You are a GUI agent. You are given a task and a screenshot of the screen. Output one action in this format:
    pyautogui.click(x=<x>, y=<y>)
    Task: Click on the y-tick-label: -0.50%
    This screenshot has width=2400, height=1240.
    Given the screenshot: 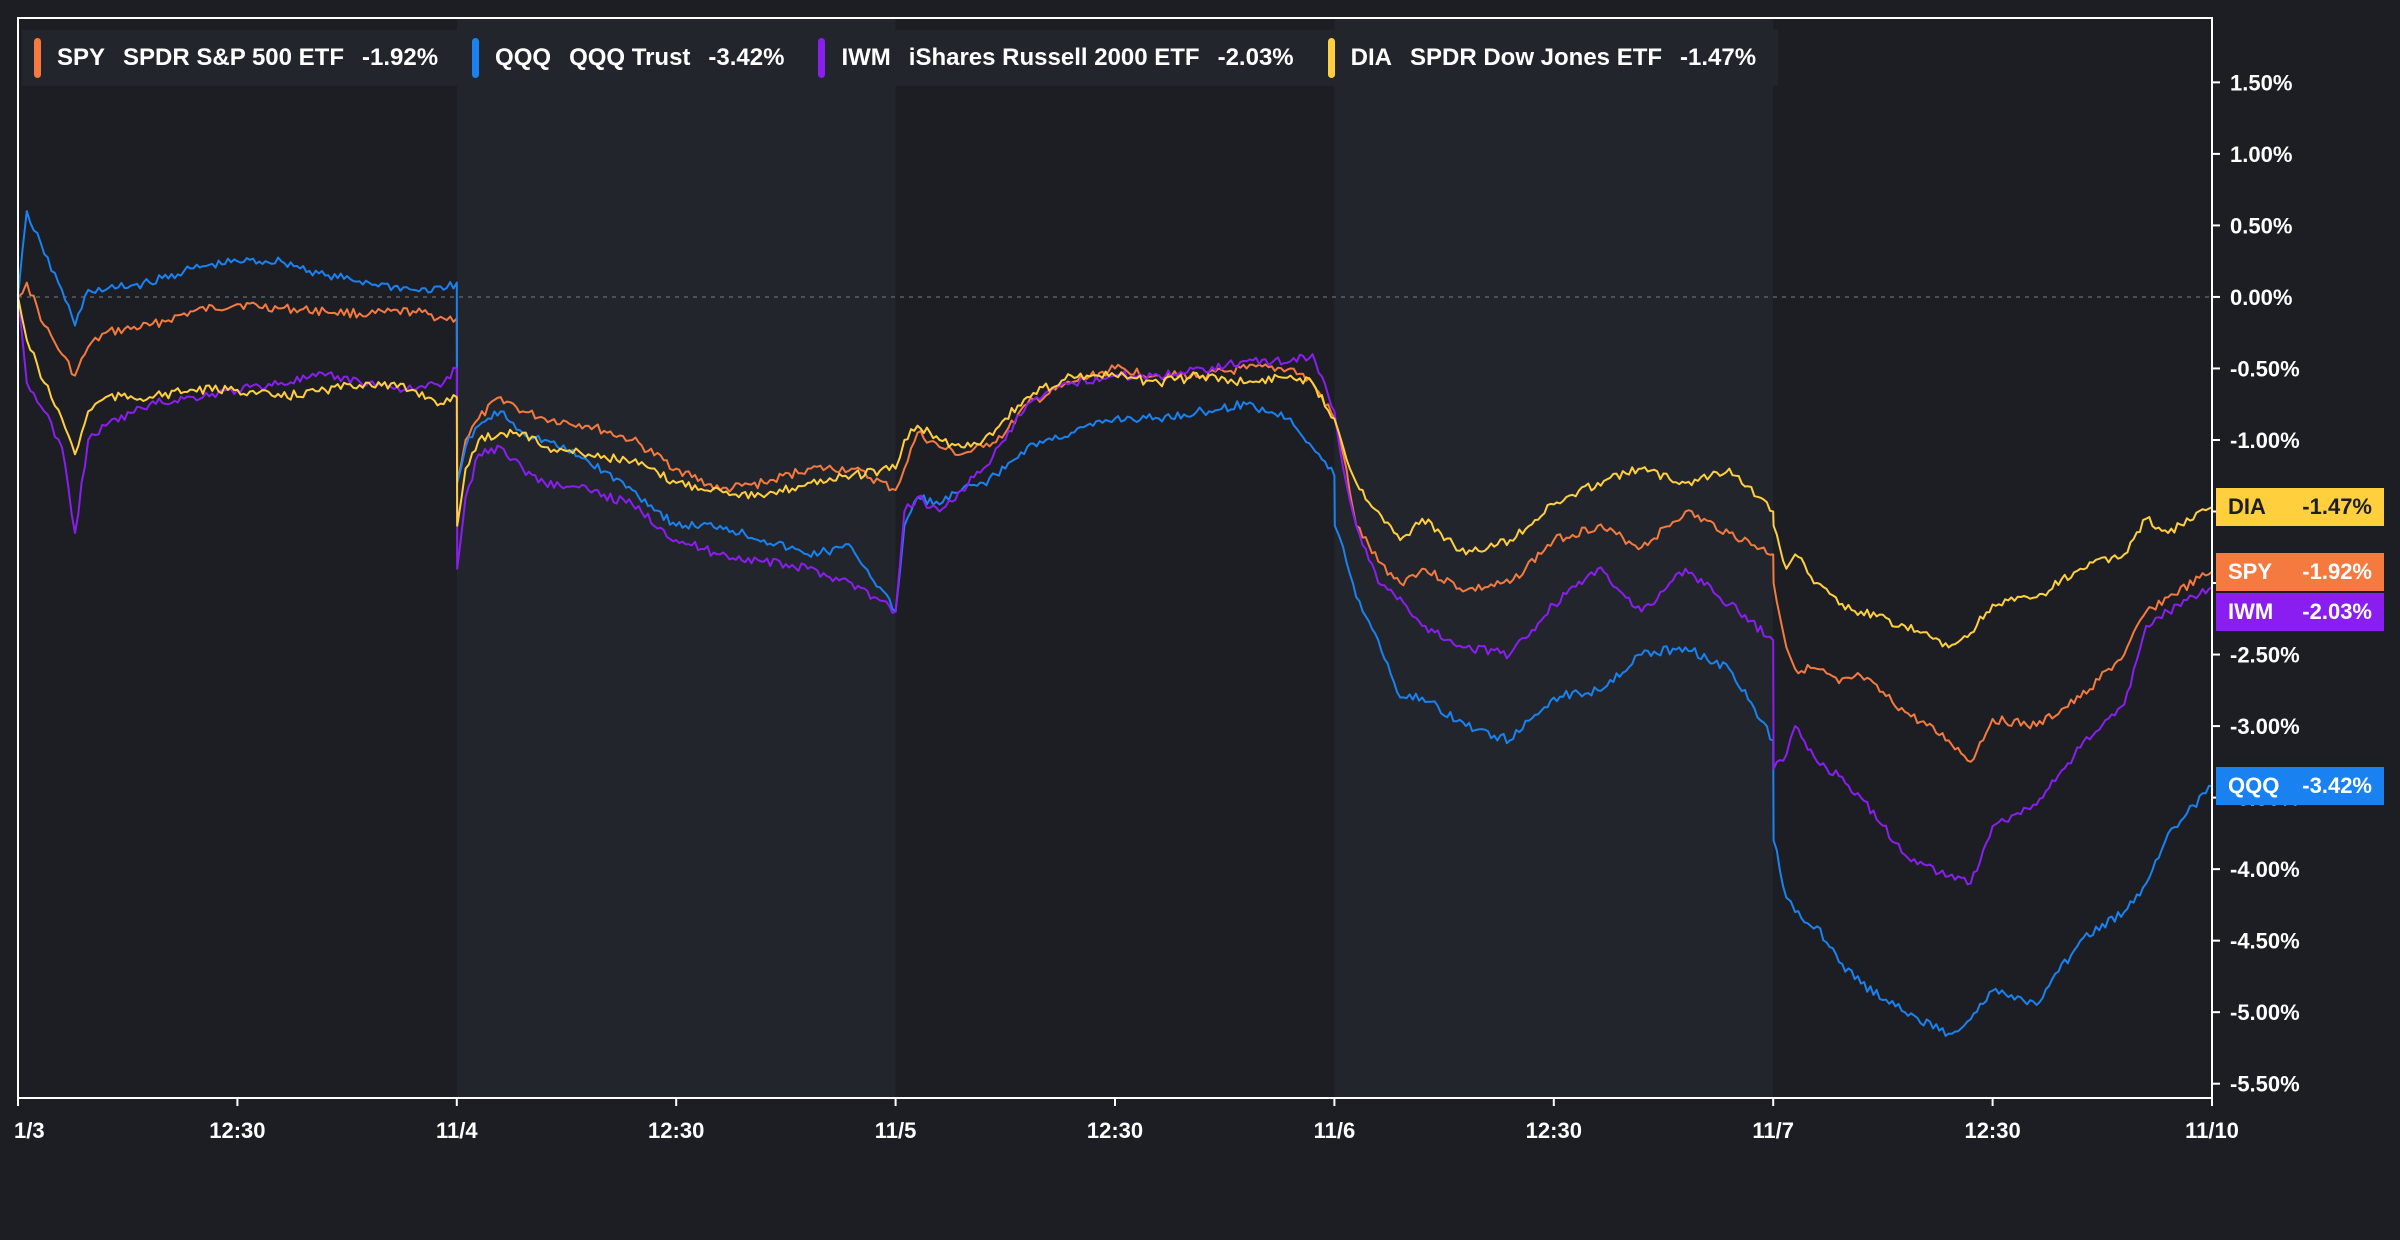 What is the action you would take?
    pyautogui.click(x=2265, y=368)
    